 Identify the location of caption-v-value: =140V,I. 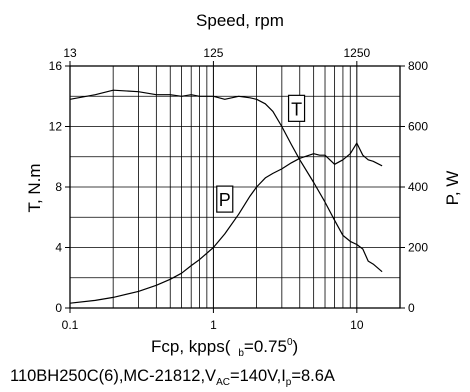
(258, 376).